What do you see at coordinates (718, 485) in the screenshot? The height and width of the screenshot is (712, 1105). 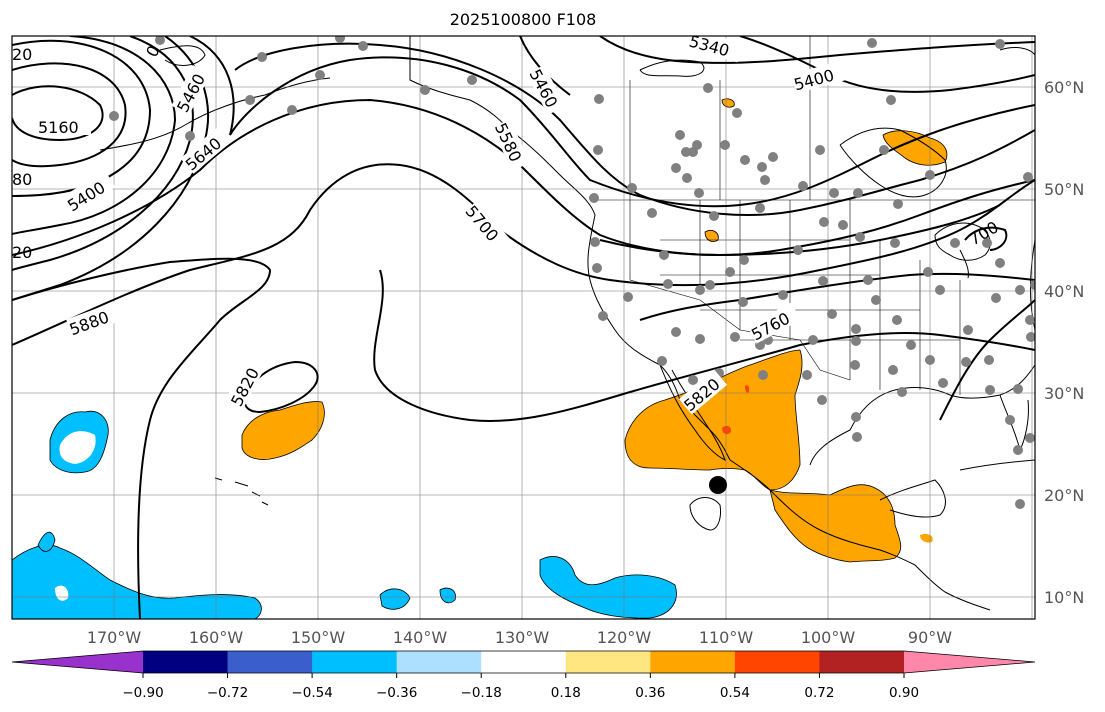 I see `target-location-marker` at bounding box center [718, 485].